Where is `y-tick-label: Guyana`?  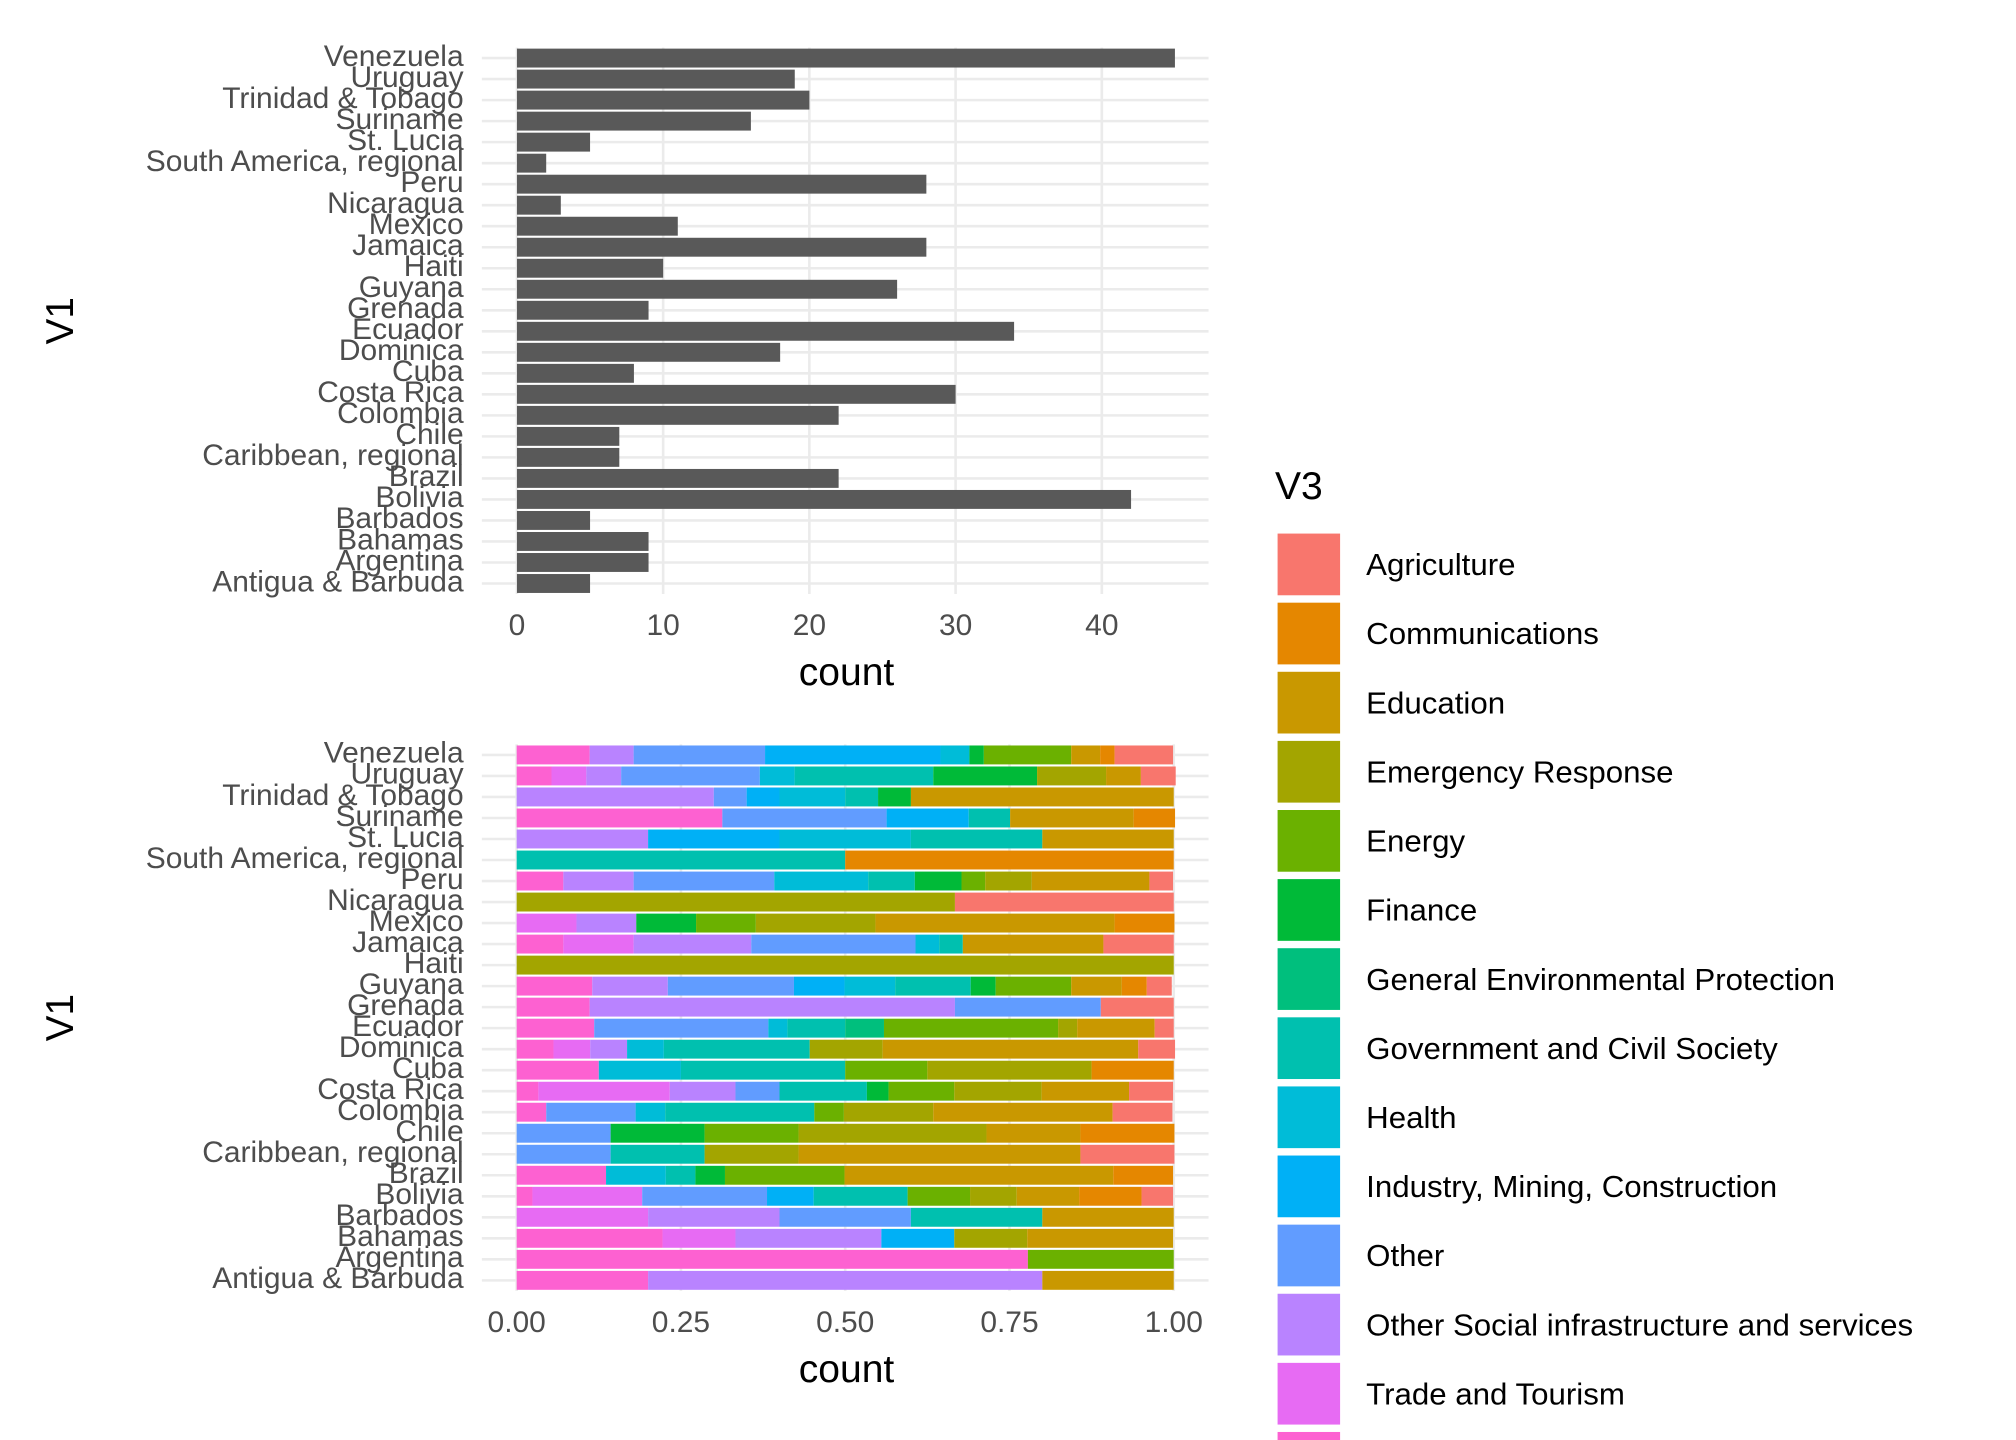 y-tick-label: Guyana is located at coordinates (411, 287).